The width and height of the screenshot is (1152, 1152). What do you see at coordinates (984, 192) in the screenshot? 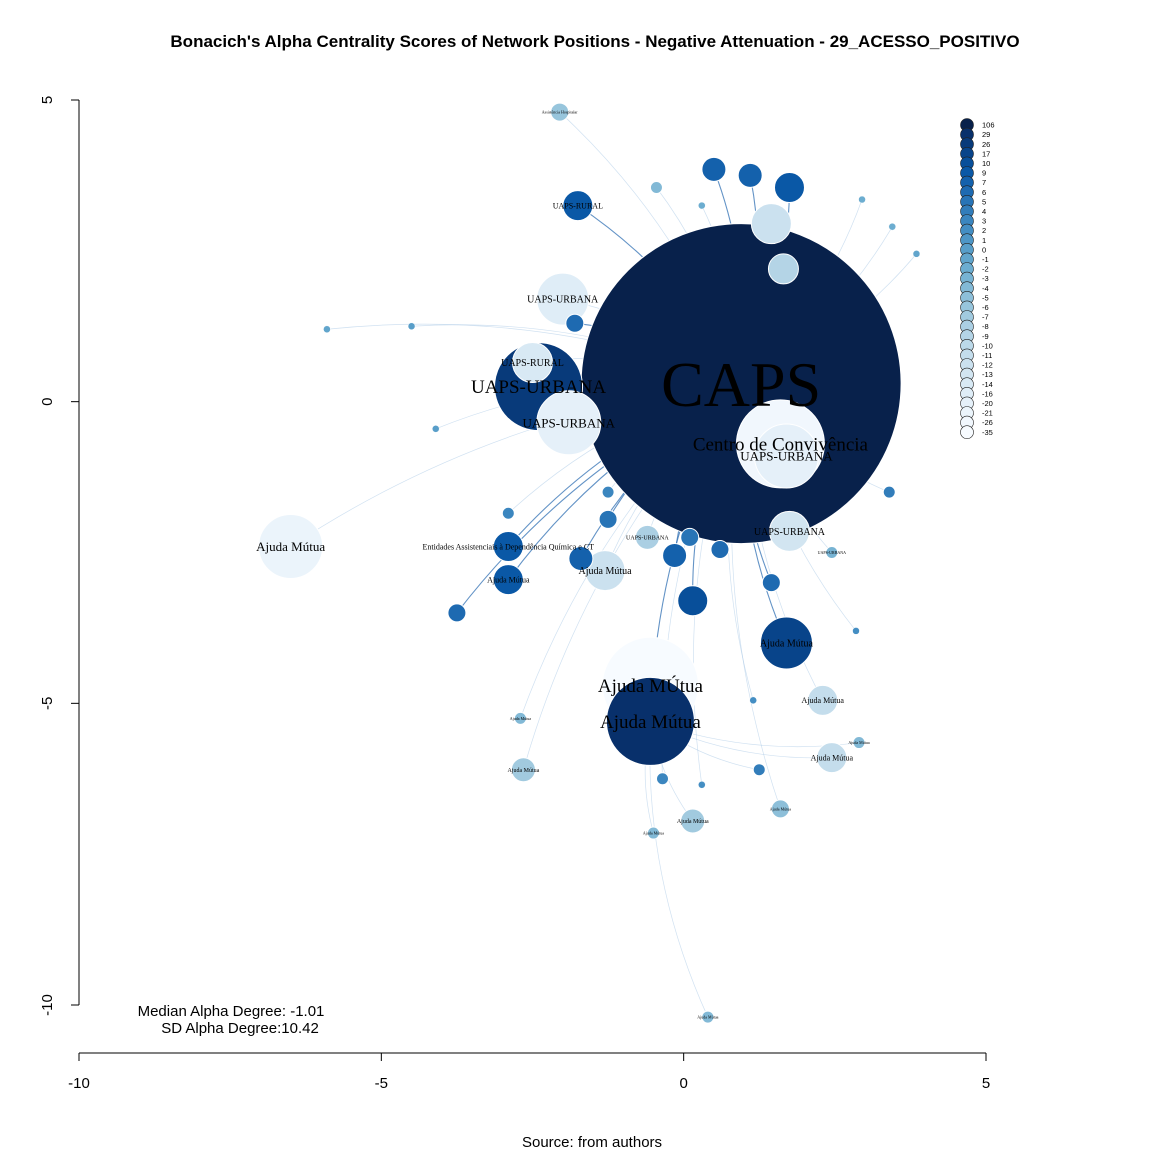
I see `legend-label: 6` at bounding box center [984, 192].